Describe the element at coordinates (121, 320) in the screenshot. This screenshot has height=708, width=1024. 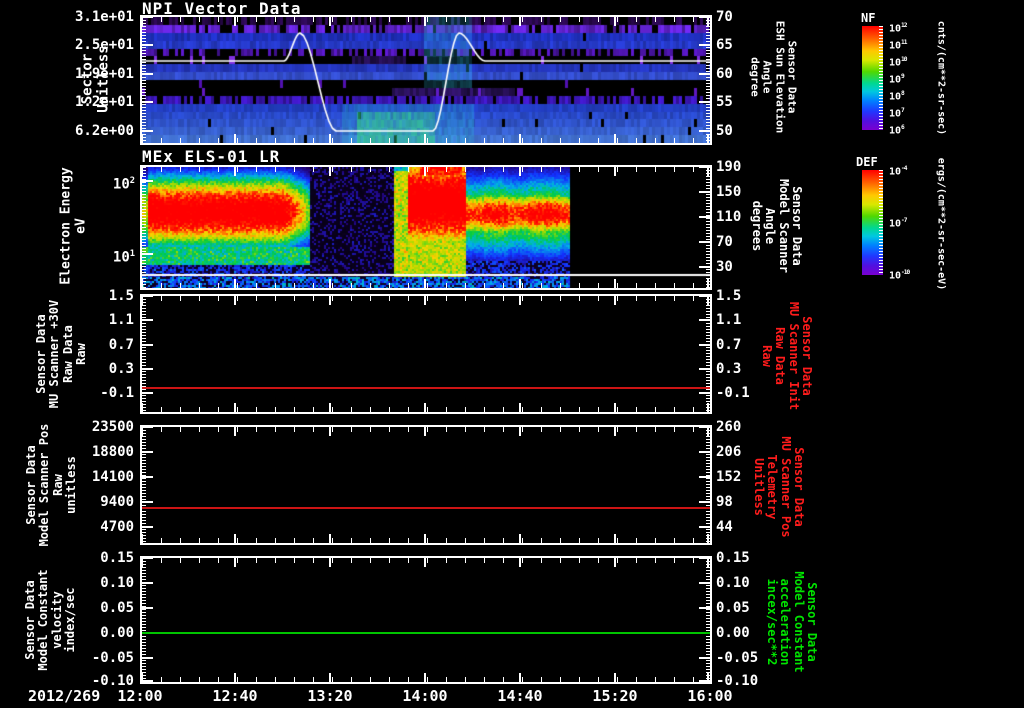
I see `mu-scanner-30v-left-tick-label: 1.1` at that location.